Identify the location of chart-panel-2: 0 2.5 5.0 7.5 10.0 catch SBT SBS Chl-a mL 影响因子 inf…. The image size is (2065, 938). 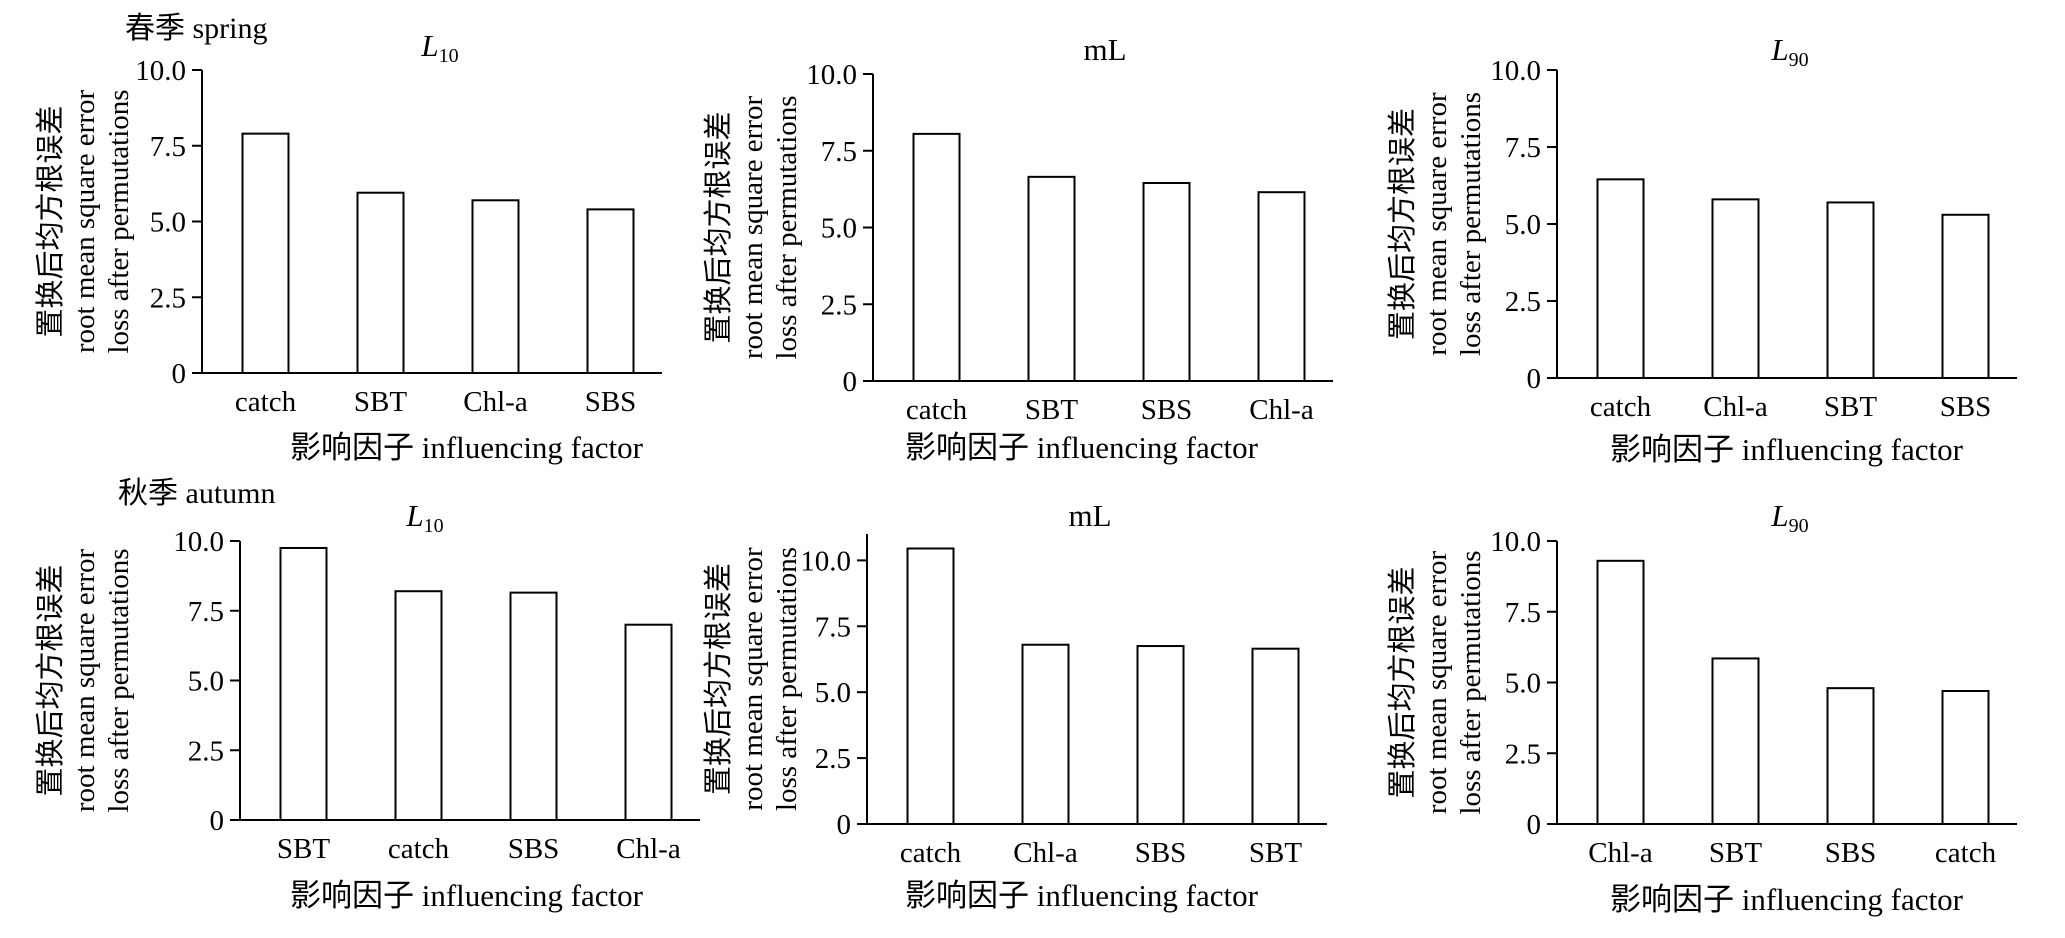
(1017, 248).